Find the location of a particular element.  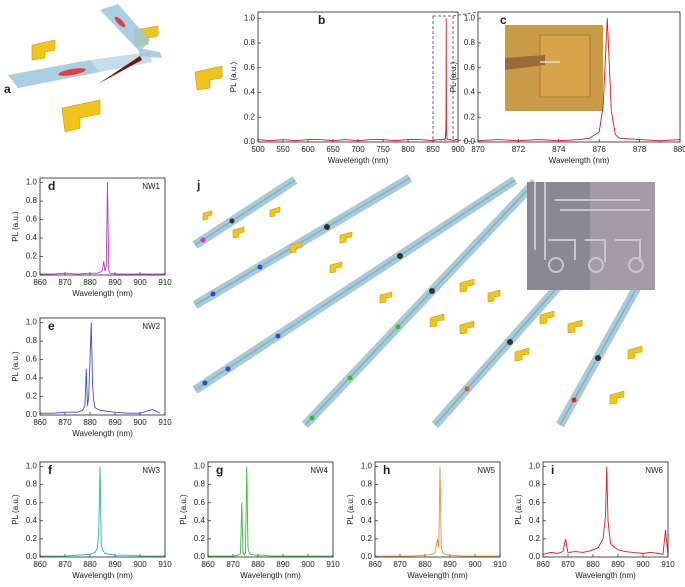

x-tick-label: 650 is located at coordinates (333, 149).